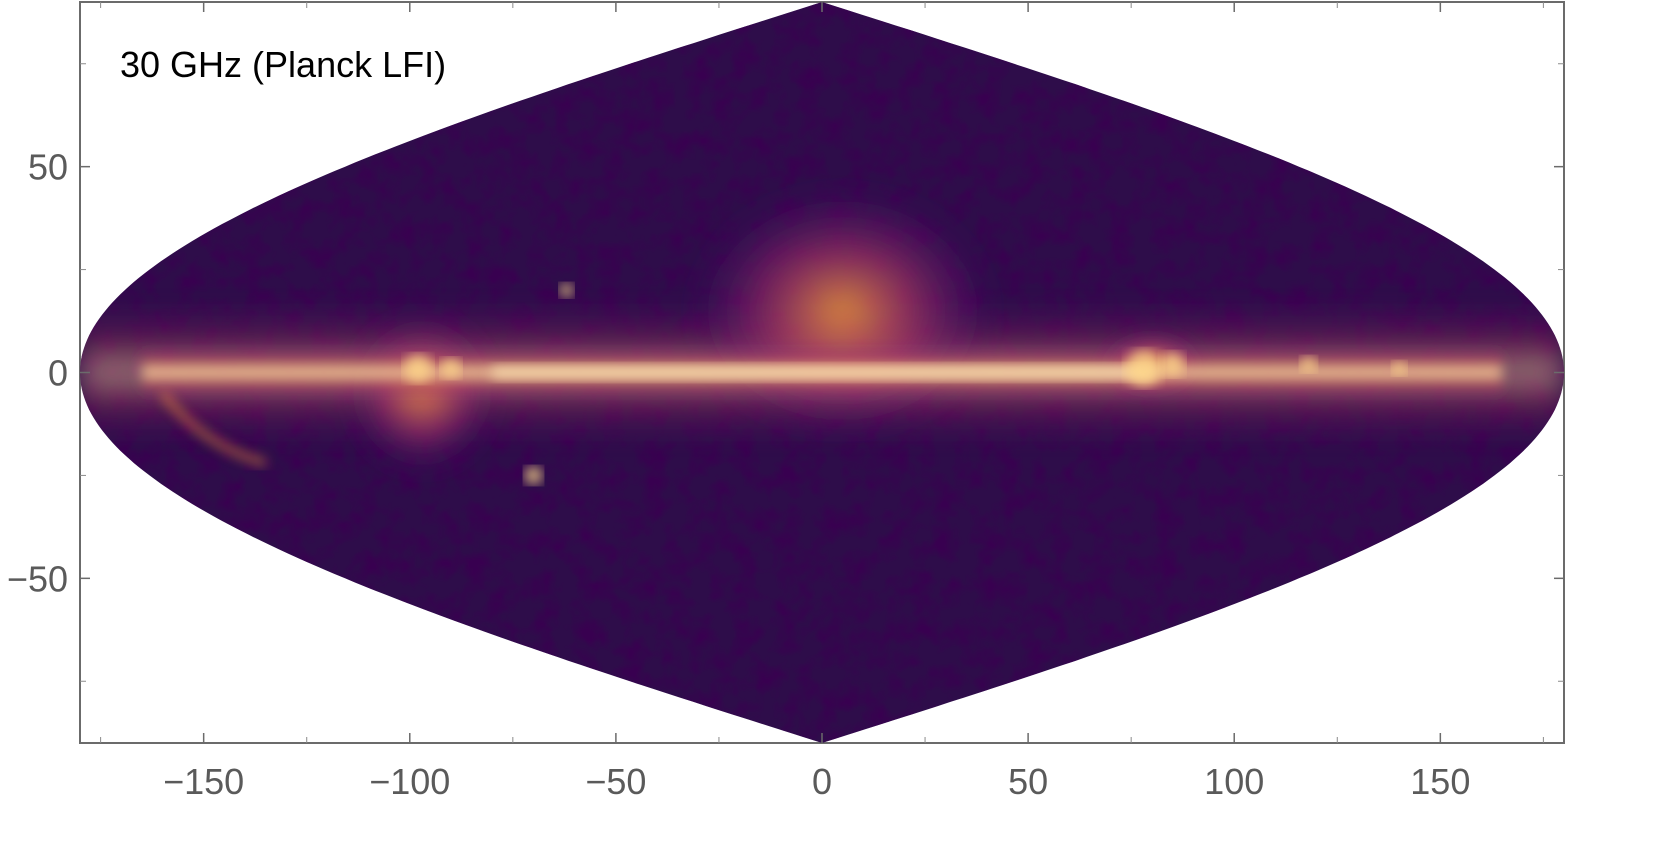  I want to click on galactic-plane-core, so click(822, 372).